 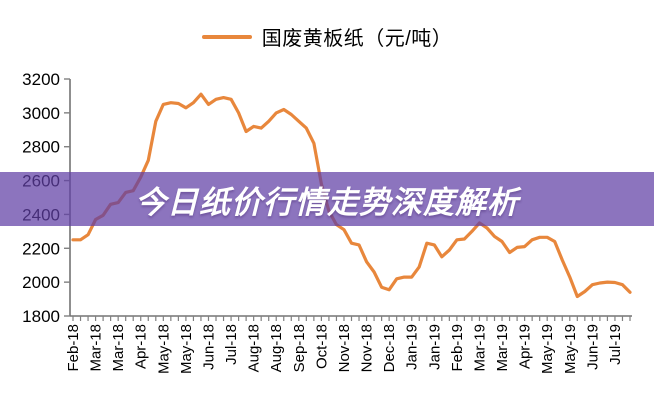 I want to click on headline-banner-overlay: 今日纸价行情走势深度解析, so click(x=327, y=199).